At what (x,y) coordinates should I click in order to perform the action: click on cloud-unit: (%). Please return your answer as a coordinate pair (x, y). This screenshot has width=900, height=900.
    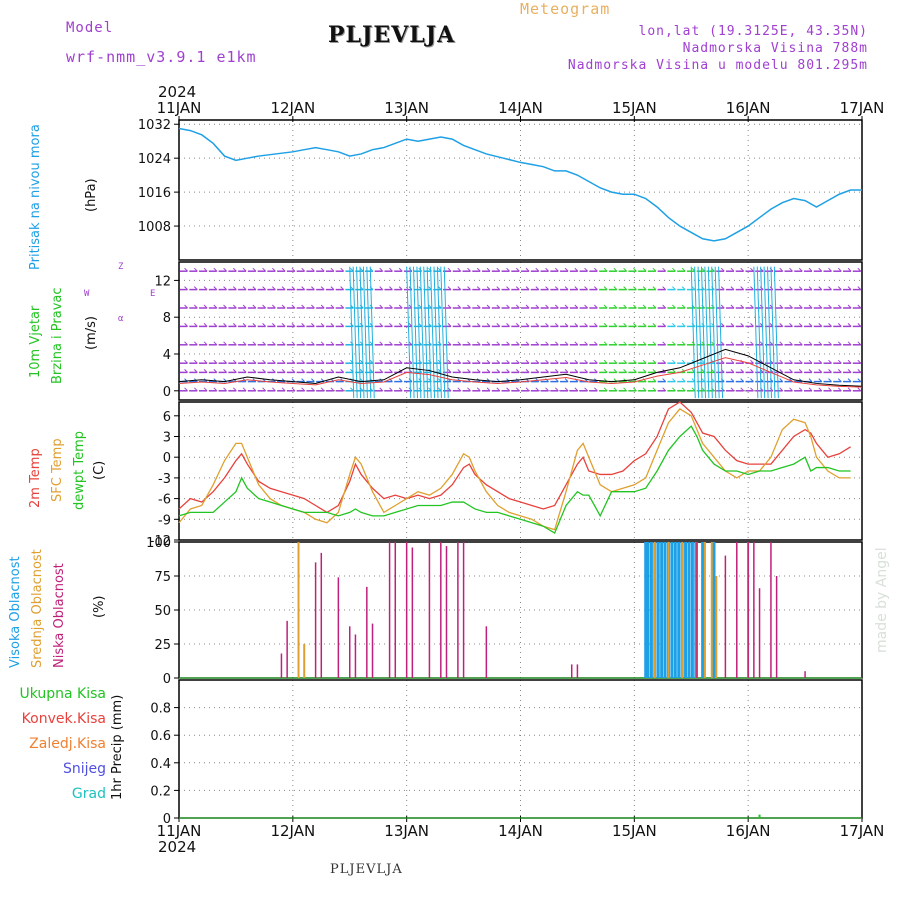
    Looking at the image, I should click on (99, 607).